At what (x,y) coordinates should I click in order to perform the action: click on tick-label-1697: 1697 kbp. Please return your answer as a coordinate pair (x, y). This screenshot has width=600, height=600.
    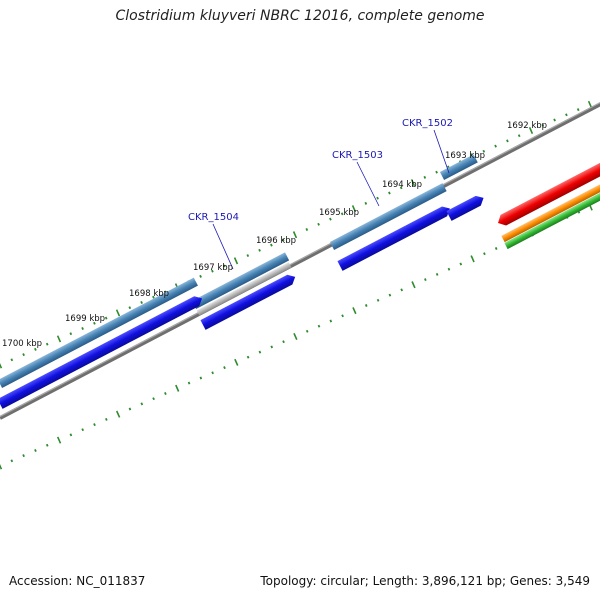
    Looking at the image, I should click on (213, 268).